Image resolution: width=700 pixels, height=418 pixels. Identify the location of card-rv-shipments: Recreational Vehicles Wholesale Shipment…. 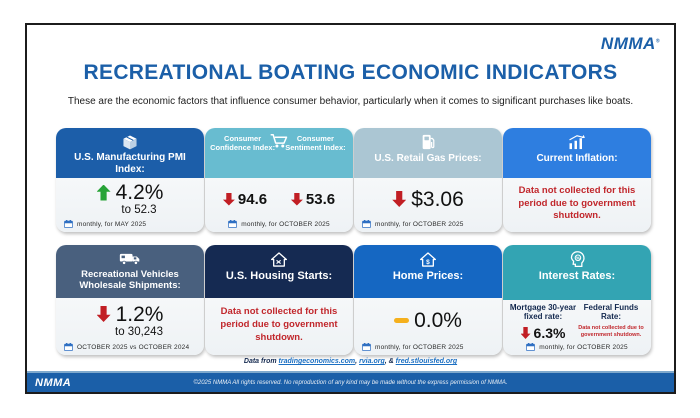
(130, 300).